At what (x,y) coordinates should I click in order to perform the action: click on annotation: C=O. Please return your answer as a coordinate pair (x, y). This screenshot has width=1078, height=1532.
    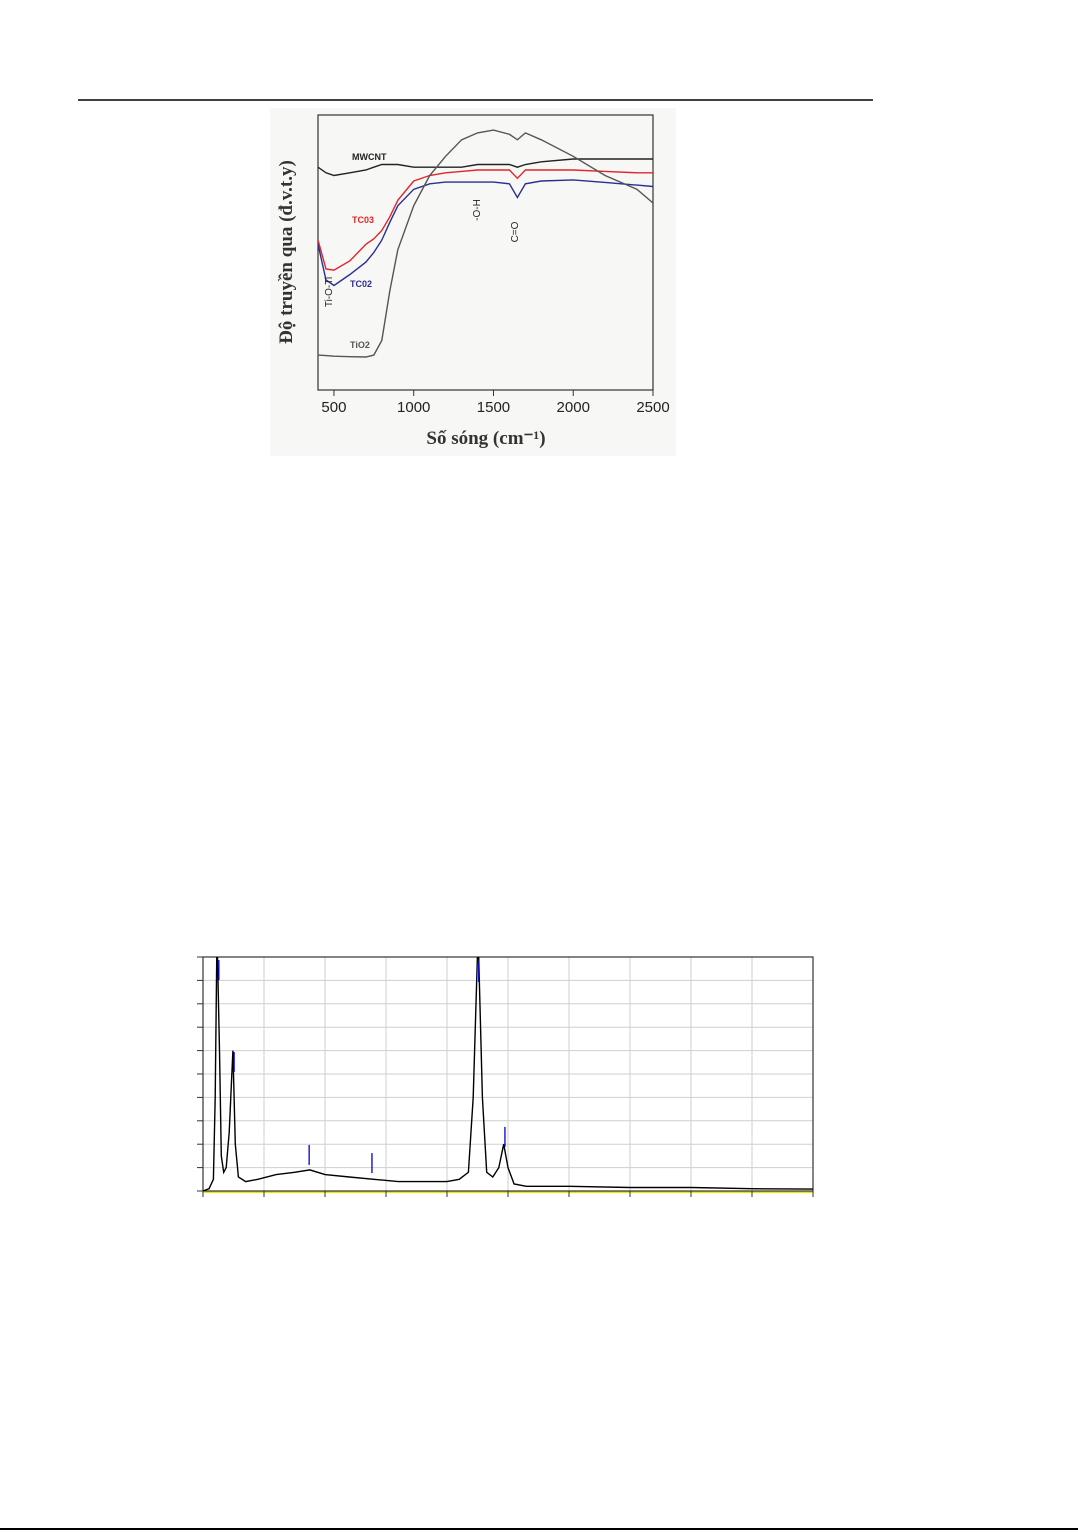
    Looking at the image, I should click on (515, 231).